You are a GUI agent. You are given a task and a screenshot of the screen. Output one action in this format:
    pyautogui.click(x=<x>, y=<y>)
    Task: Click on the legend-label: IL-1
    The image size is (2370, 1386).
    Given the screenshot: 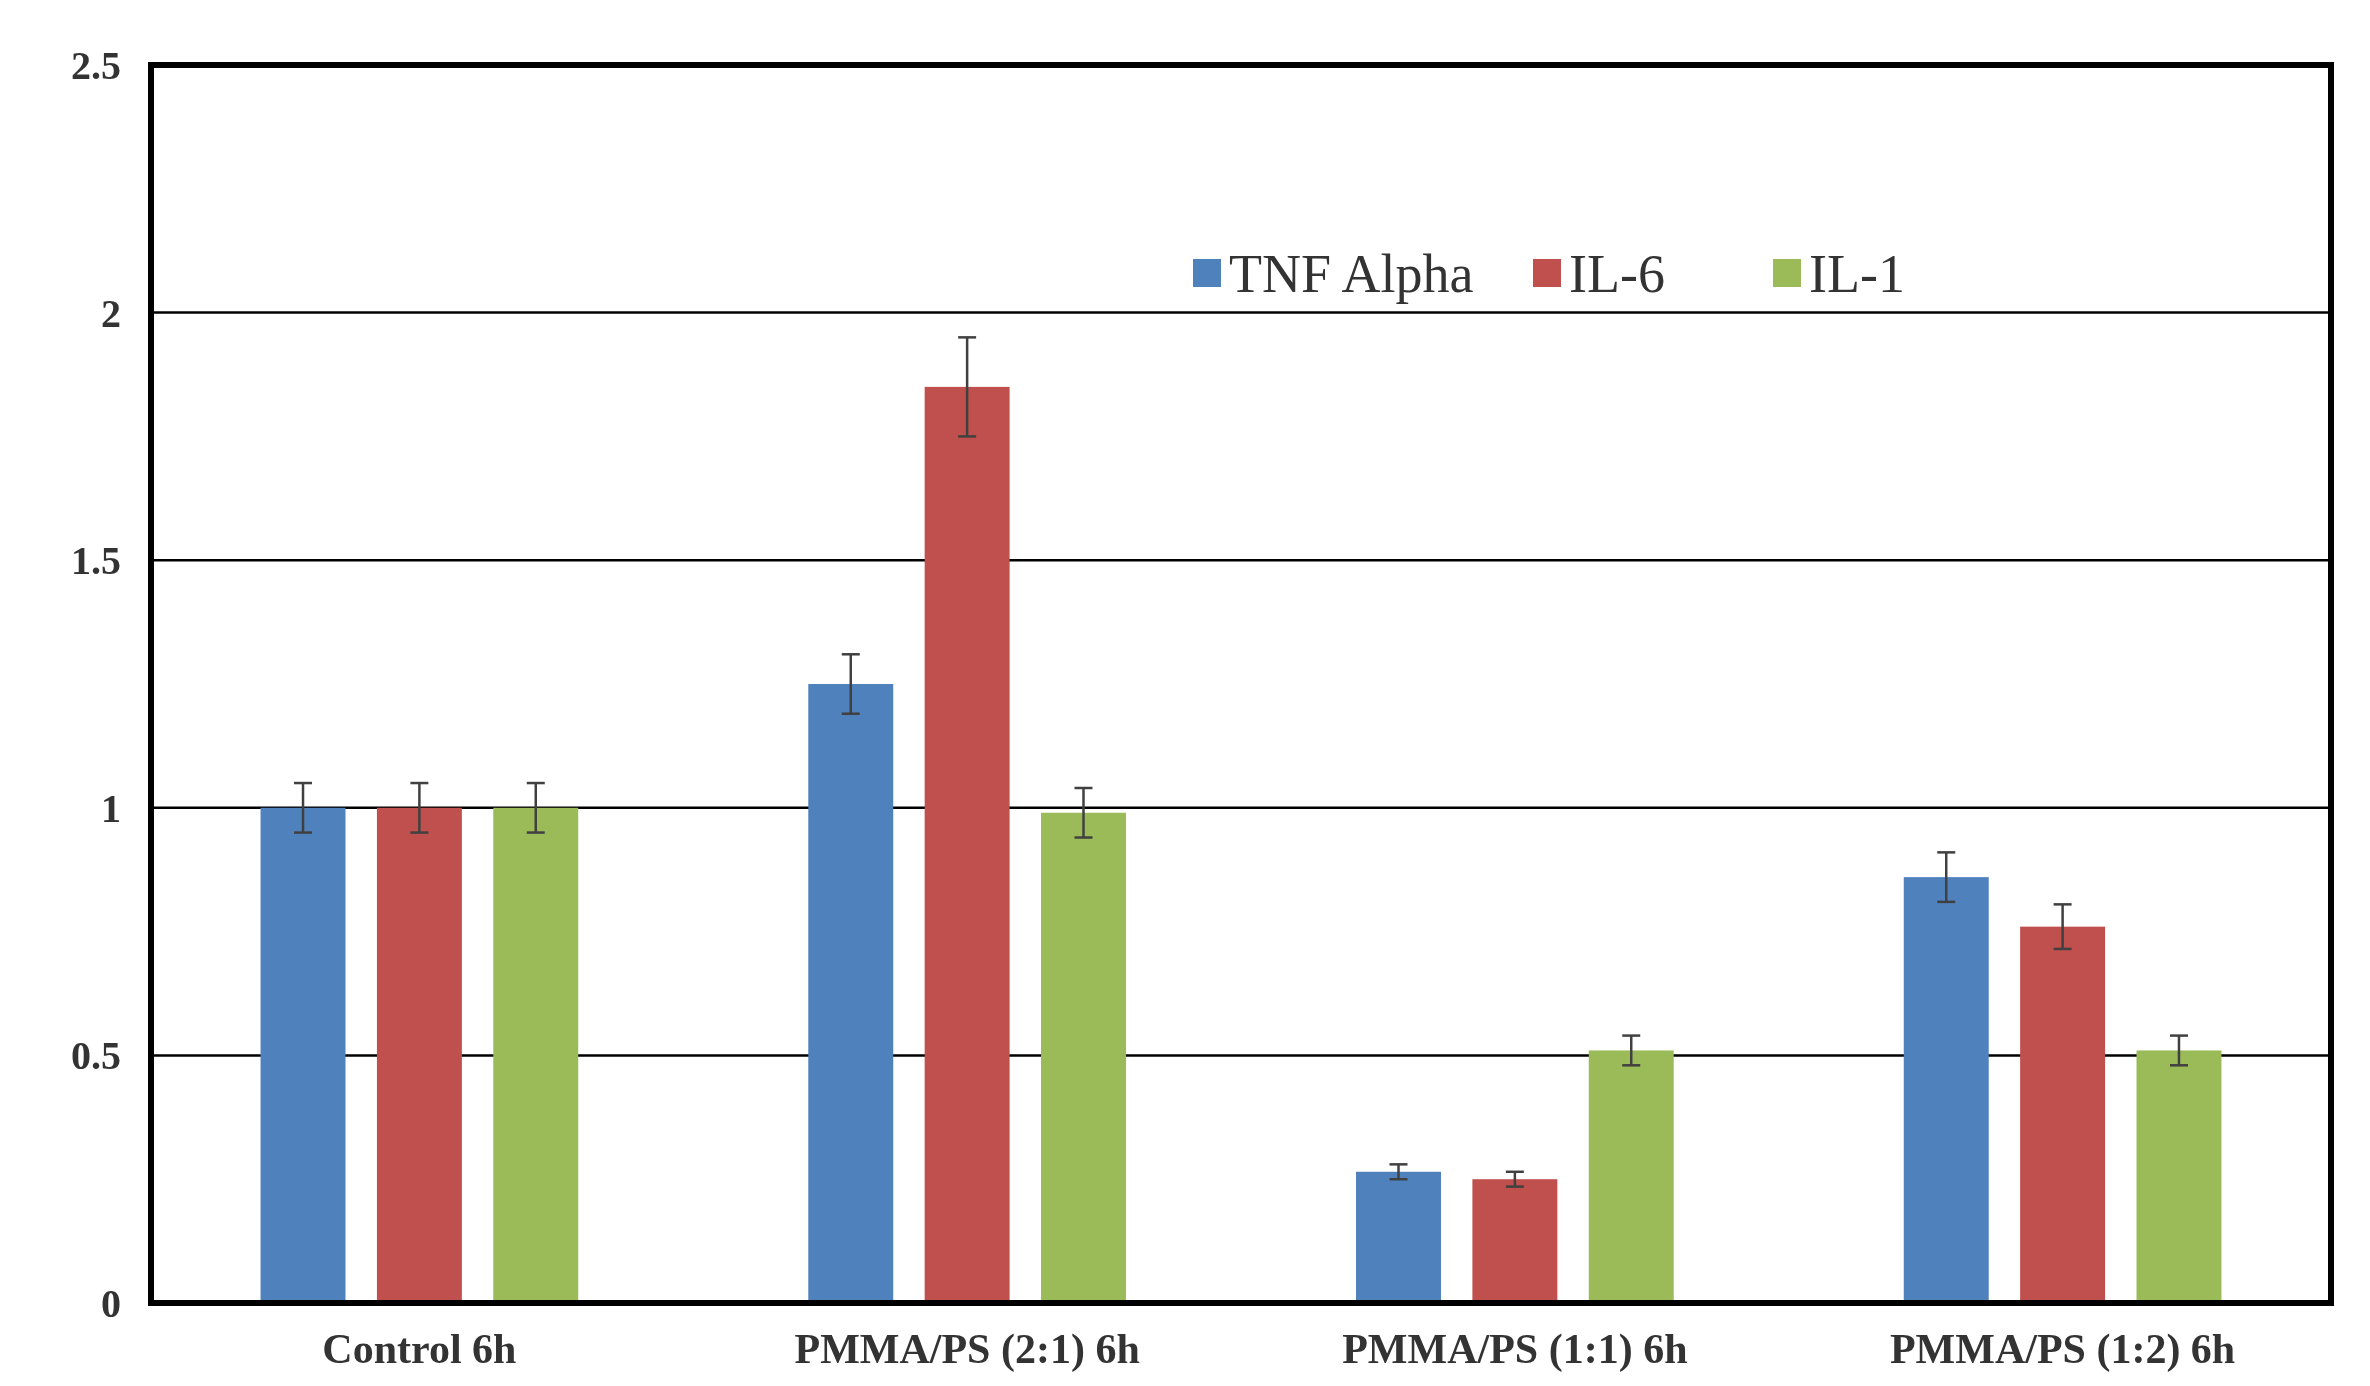 What is the action you would take?
    pyautogui.click(x=1857, y=273)
    